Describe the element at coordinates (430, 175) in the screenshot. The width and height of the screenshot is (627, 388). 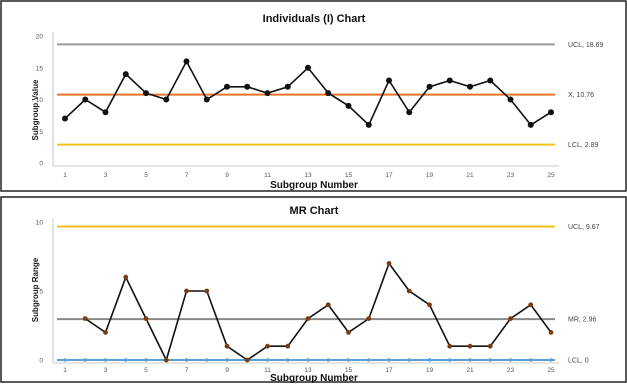
I see `individuals-chart-x-tick-label: 19` at that location.